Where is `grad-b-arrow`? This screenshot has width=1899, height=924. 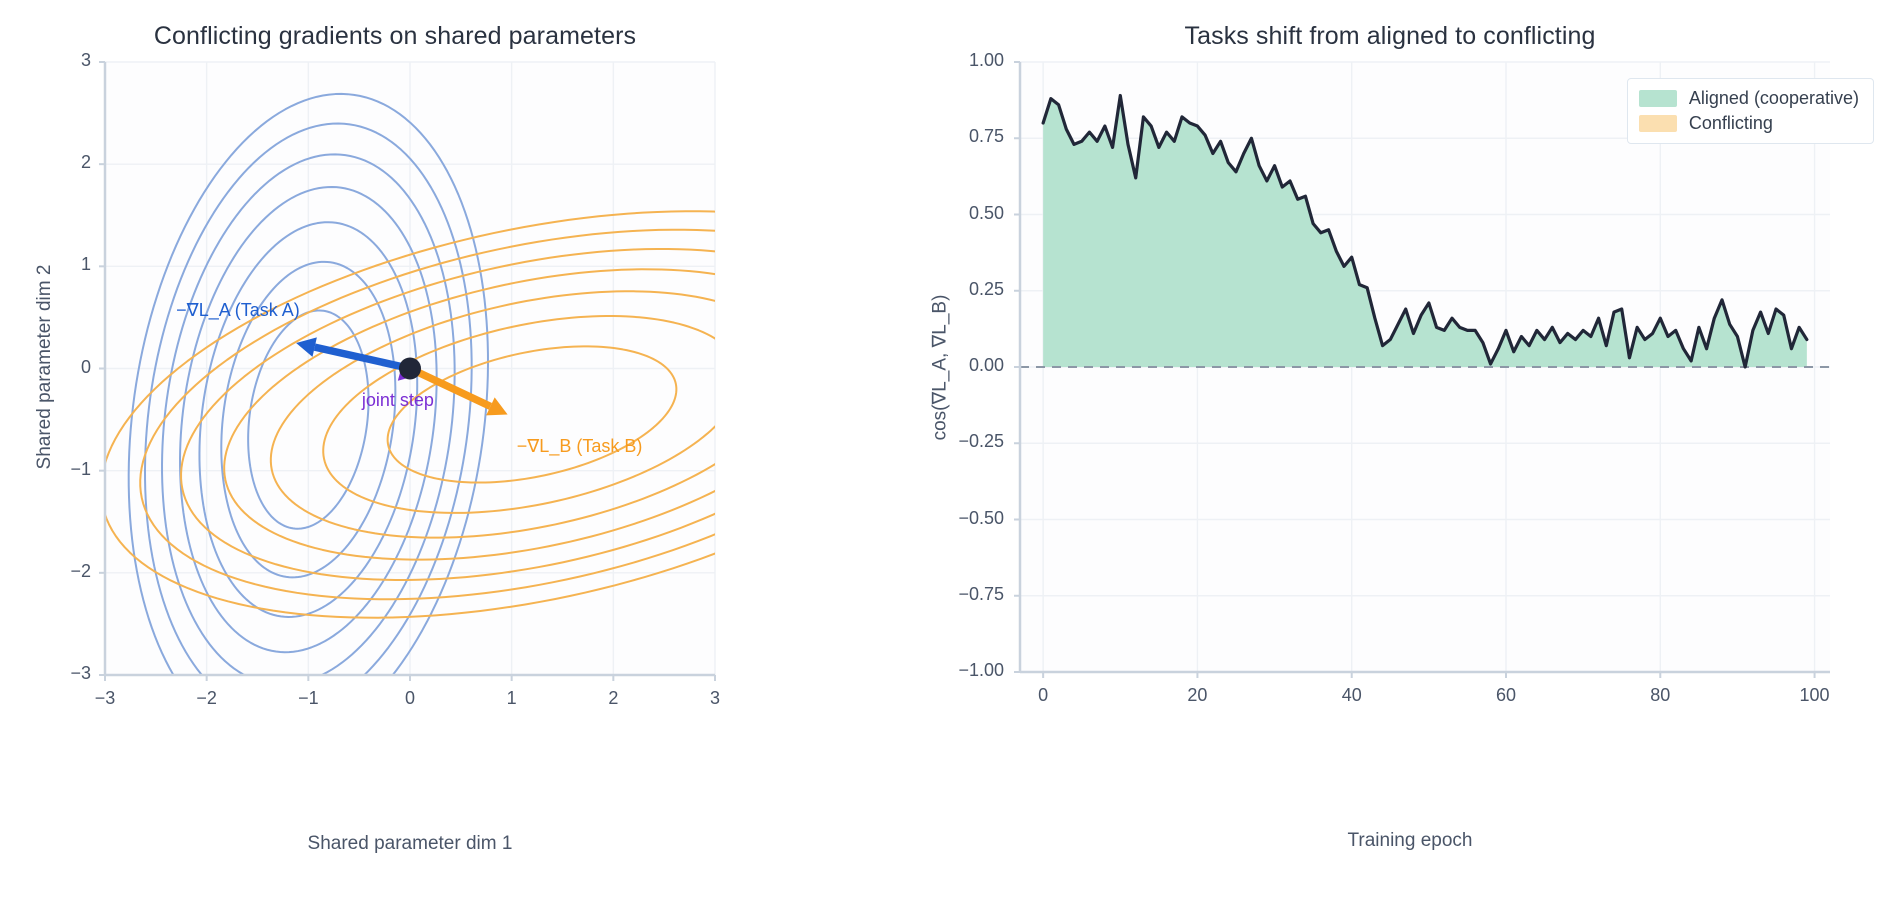 grad-b-arrow is located at coordinates (458, 390).